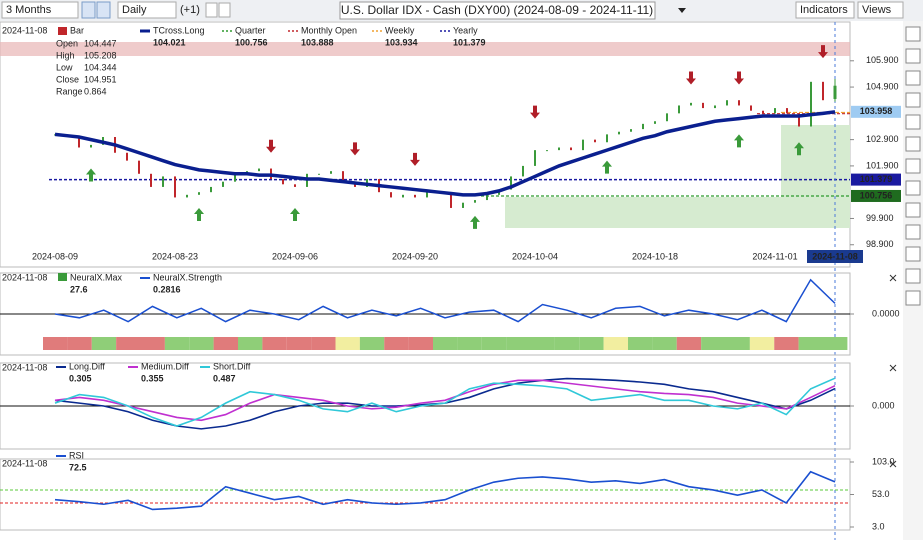 Image resolution: width=923 pixels, height=540 pixels. What do you see at coordinates (87, 366) in the screenshot?
I see `legend-text: Long.Diff` at bounding box center [87, 366].